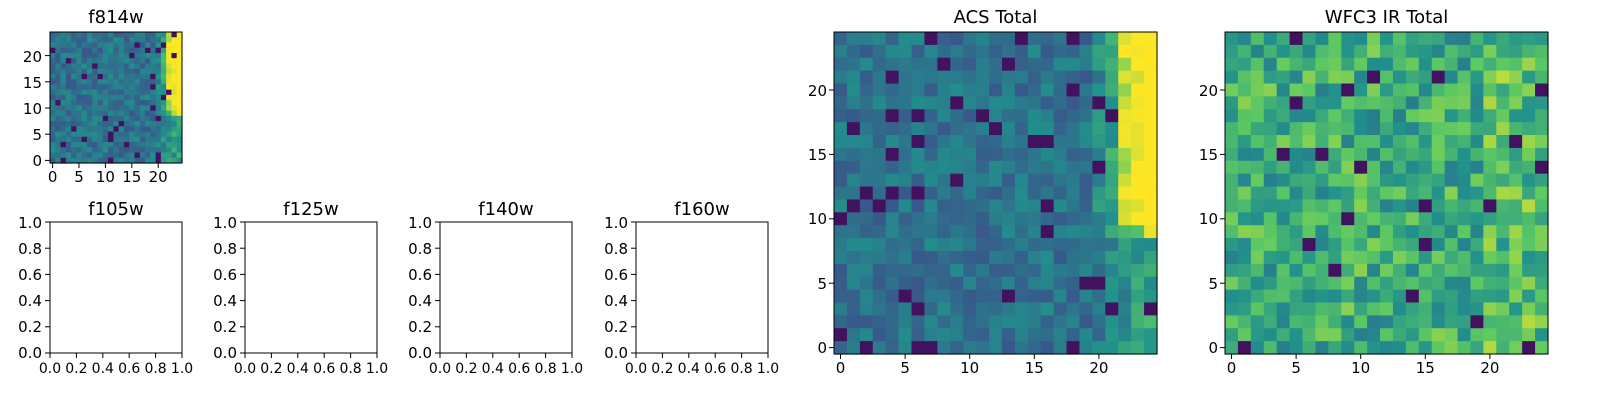  Describe the element at coordinates (30, 249) in the screenshot. I see `f105w-ytick-label: 0.8` at that location.